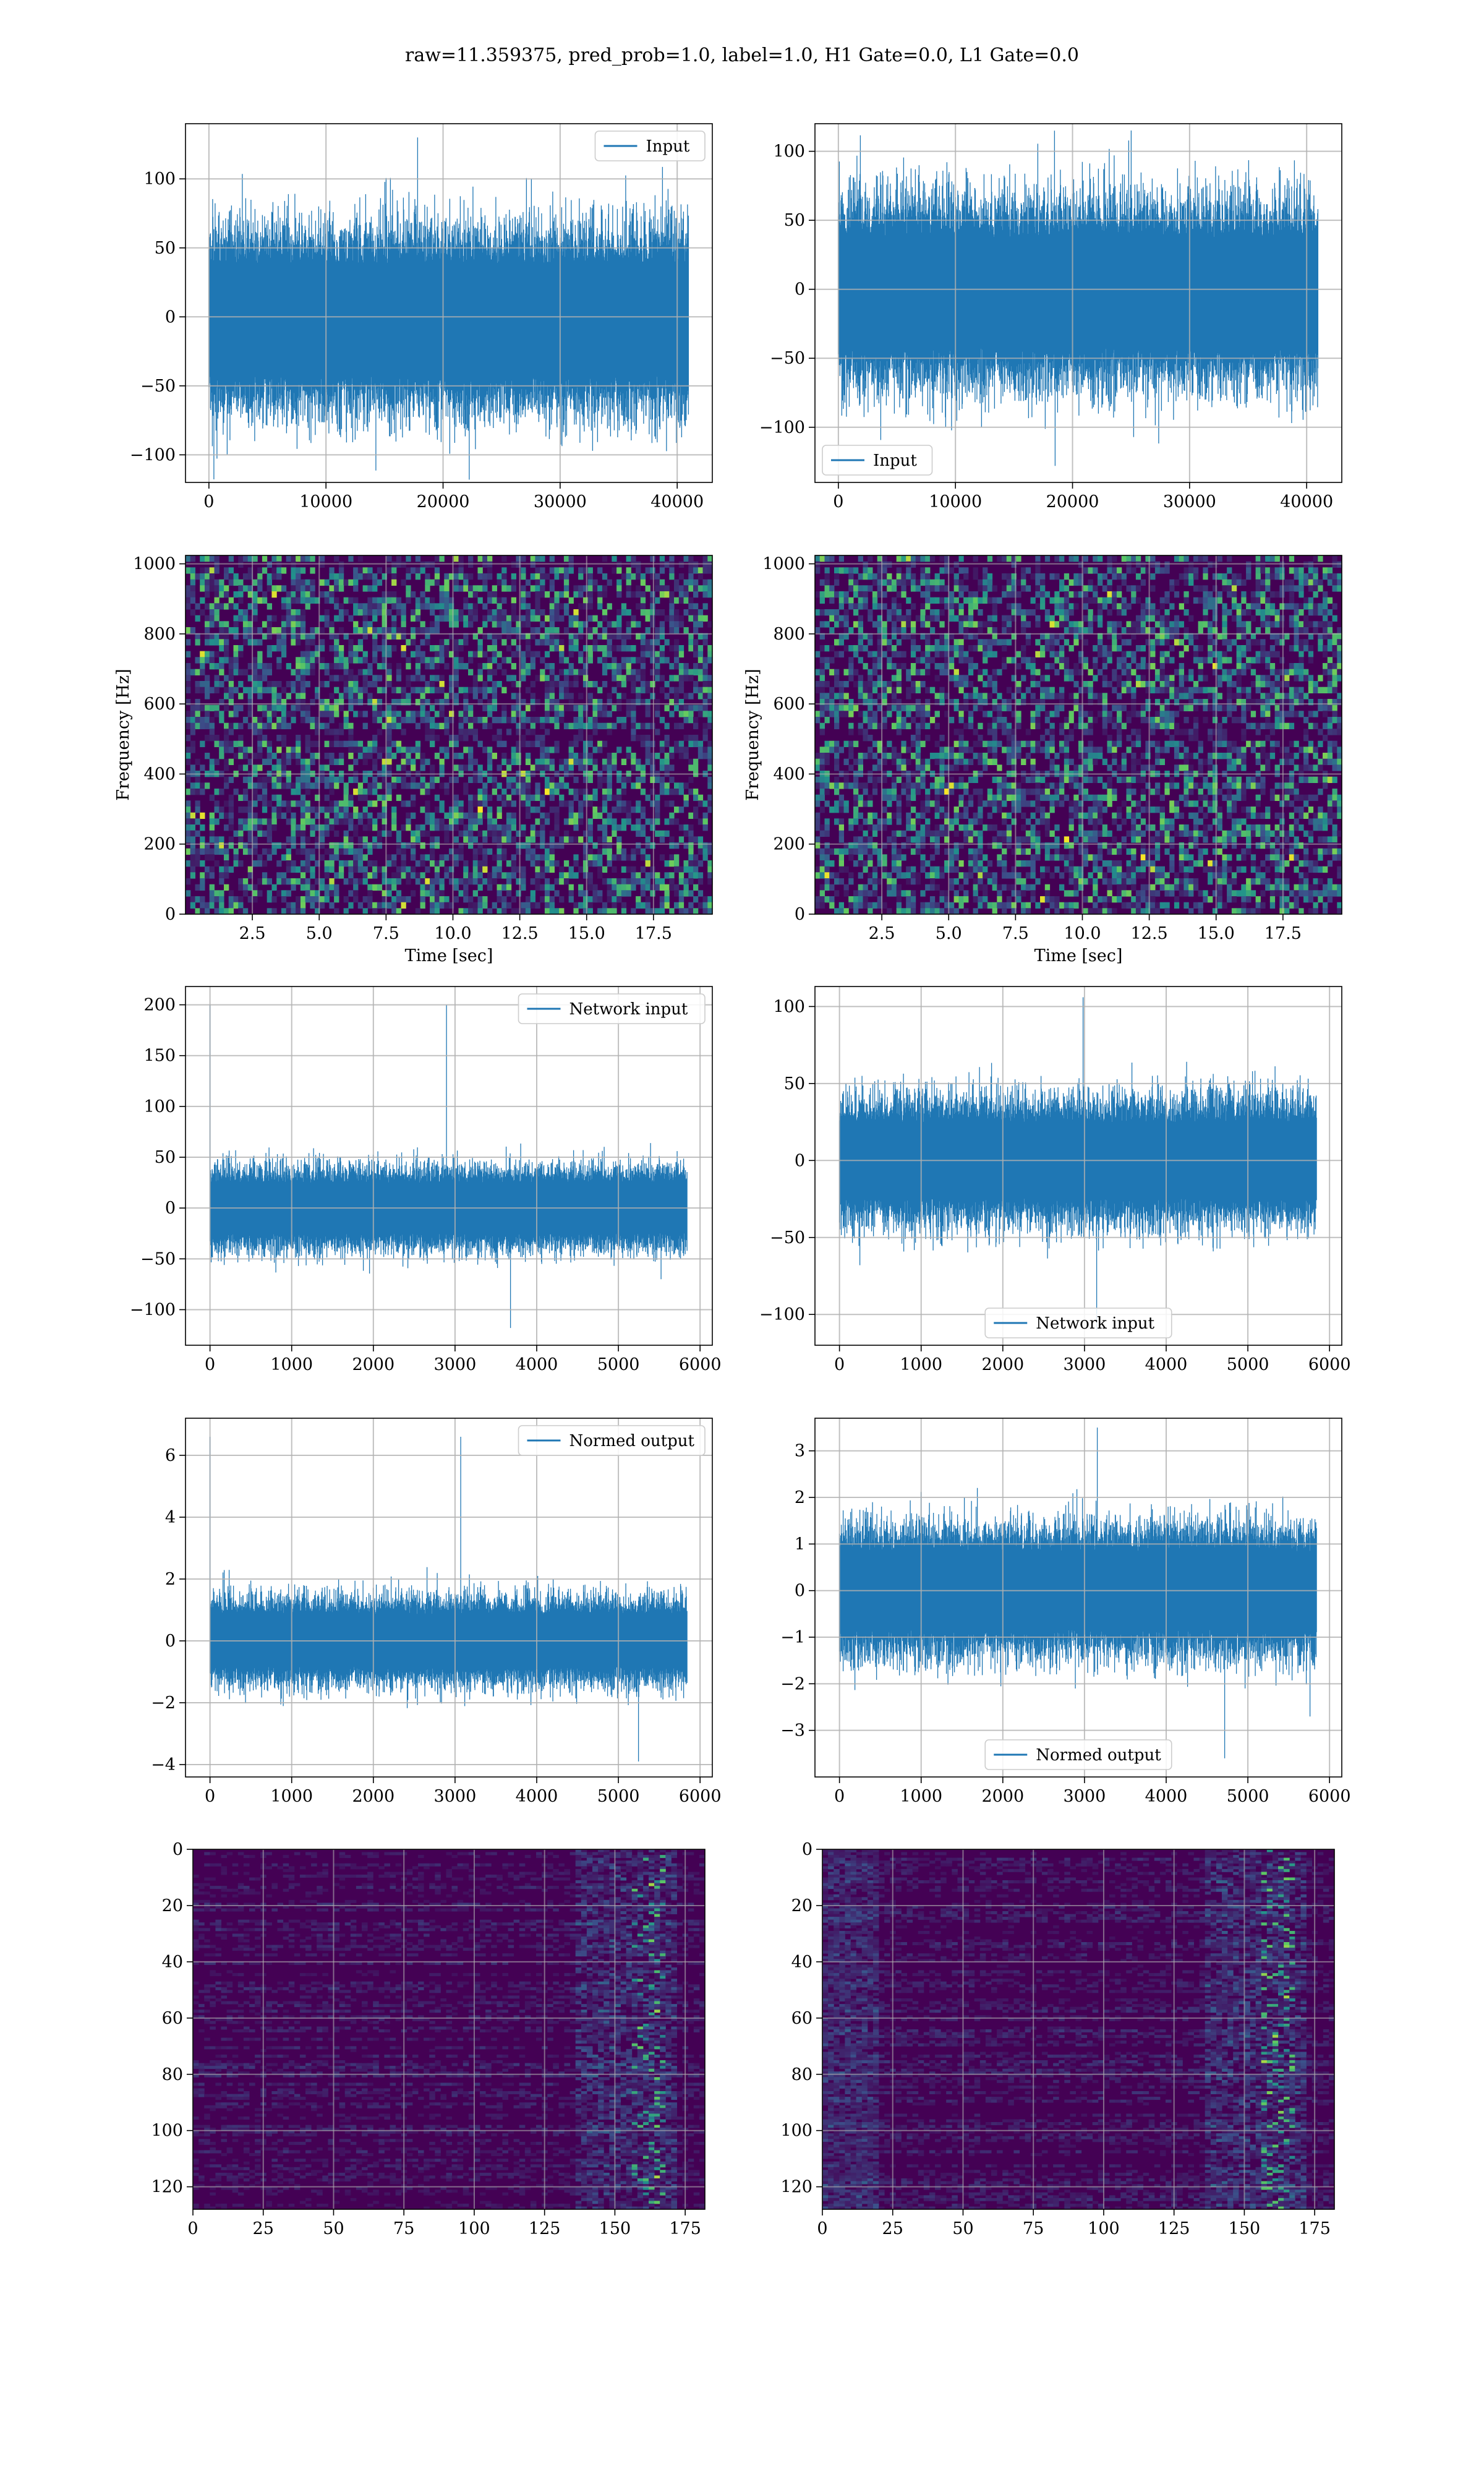  What do you see at coordinates (677, 501) in the screenshot?
I see `x-tick-label: 40000` at bounding box center [677, 501].